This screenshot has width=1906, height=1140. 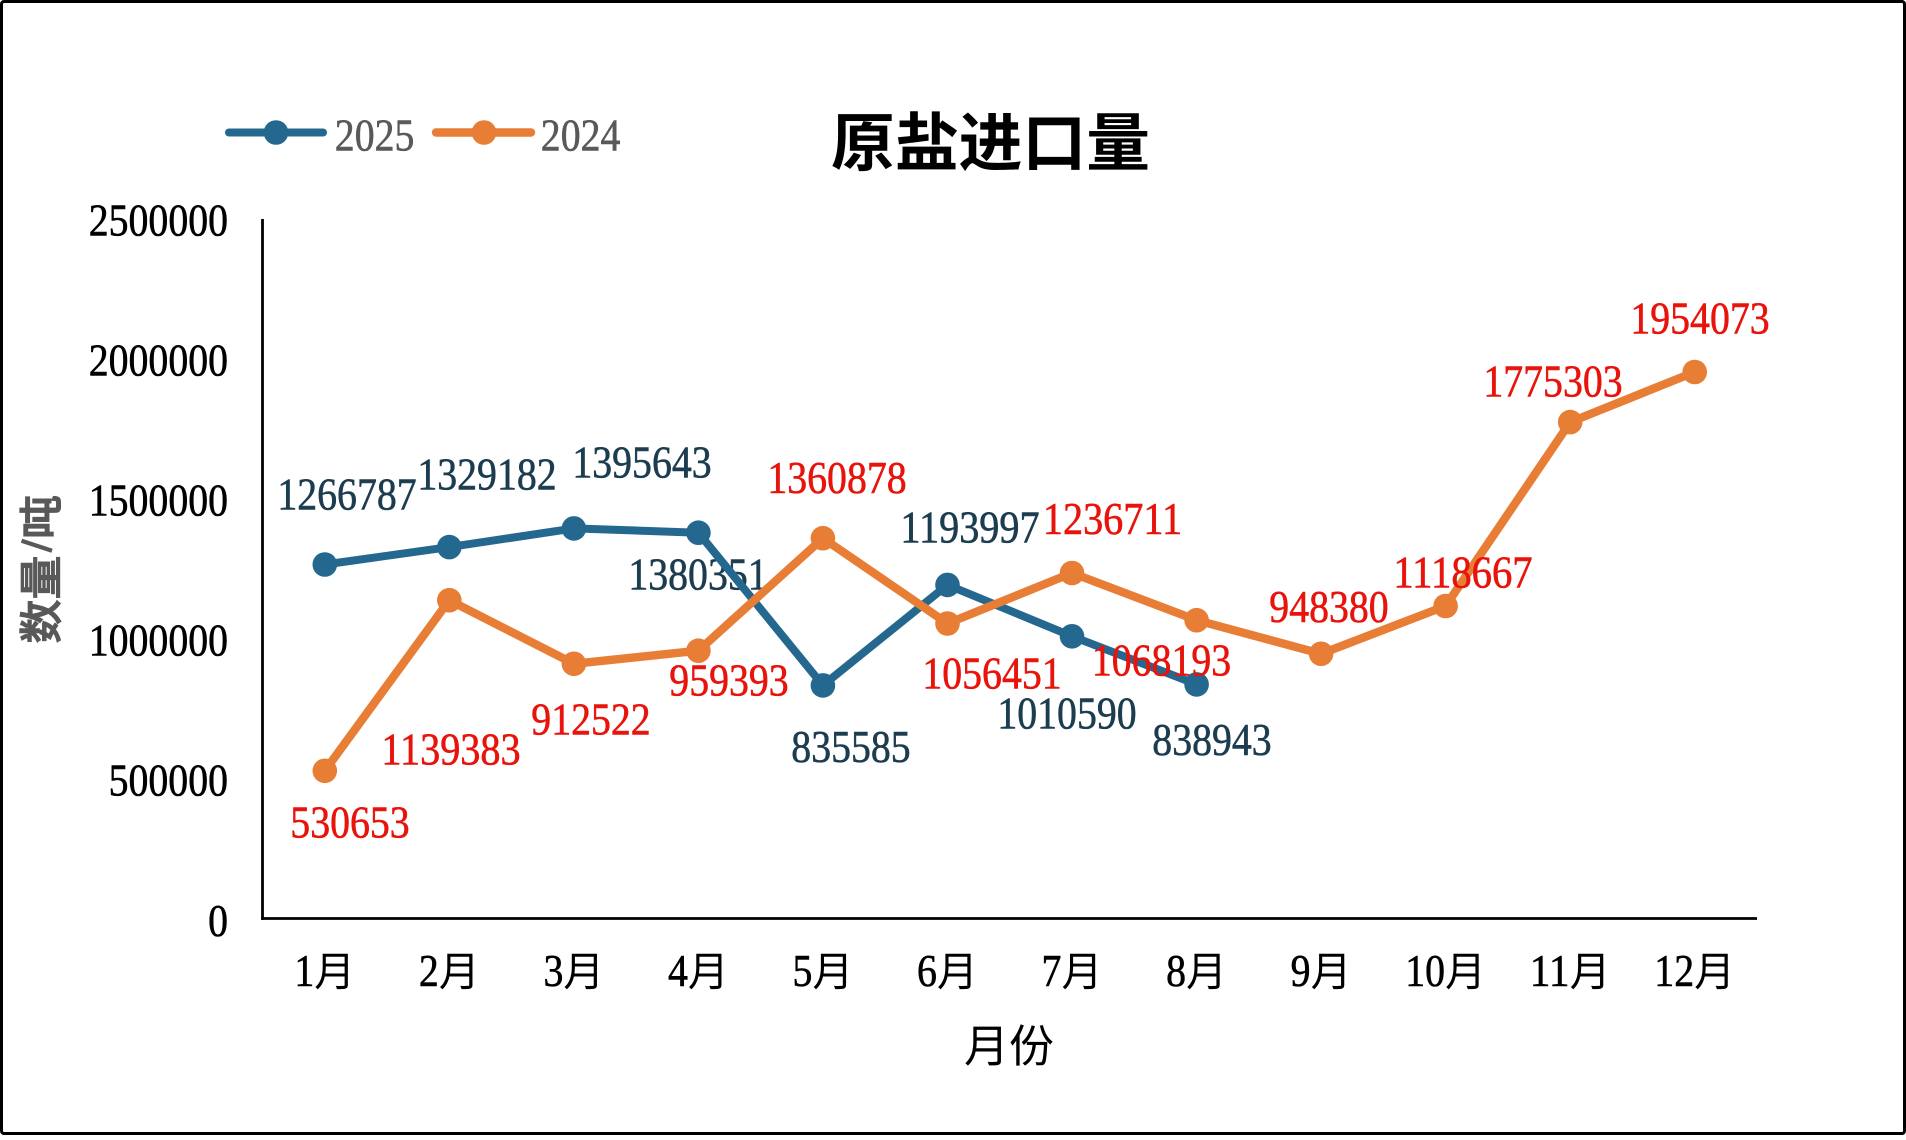 What do you see at coordinates (991, 672) in the screenshot?
I see `svg-text: 1056451` at bounding box center [991, 672].